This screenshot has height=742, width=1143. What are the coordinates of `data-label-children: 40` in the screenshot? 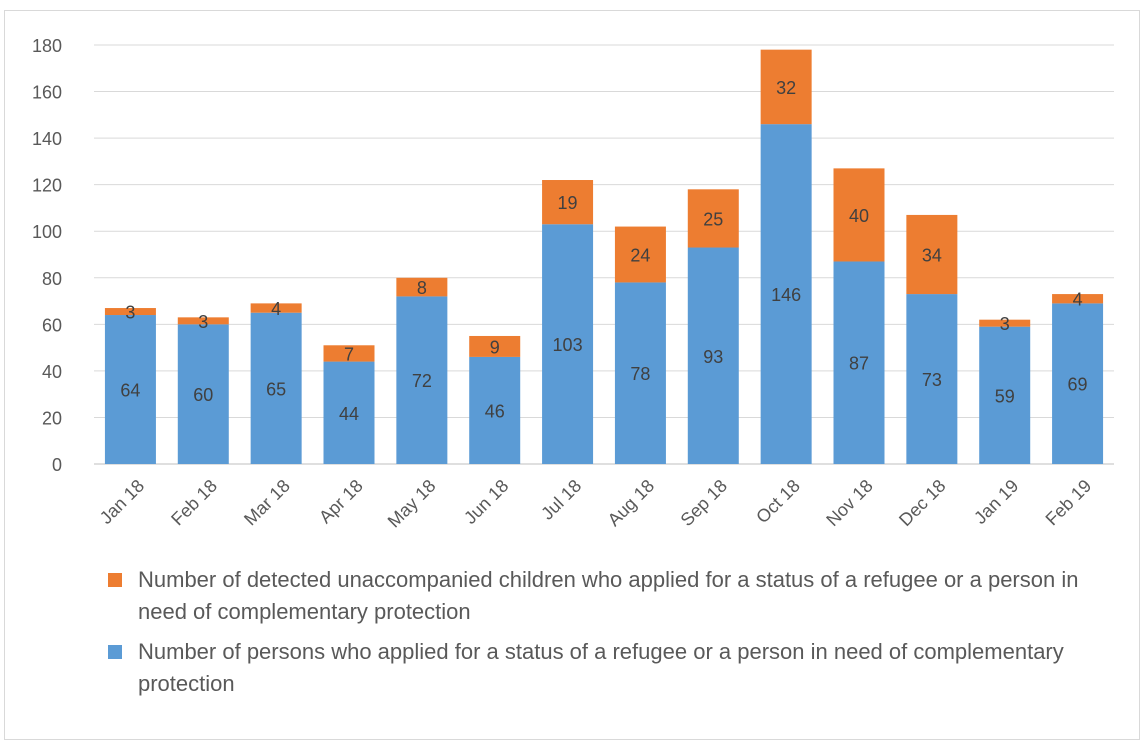 It's located at (859, 216).